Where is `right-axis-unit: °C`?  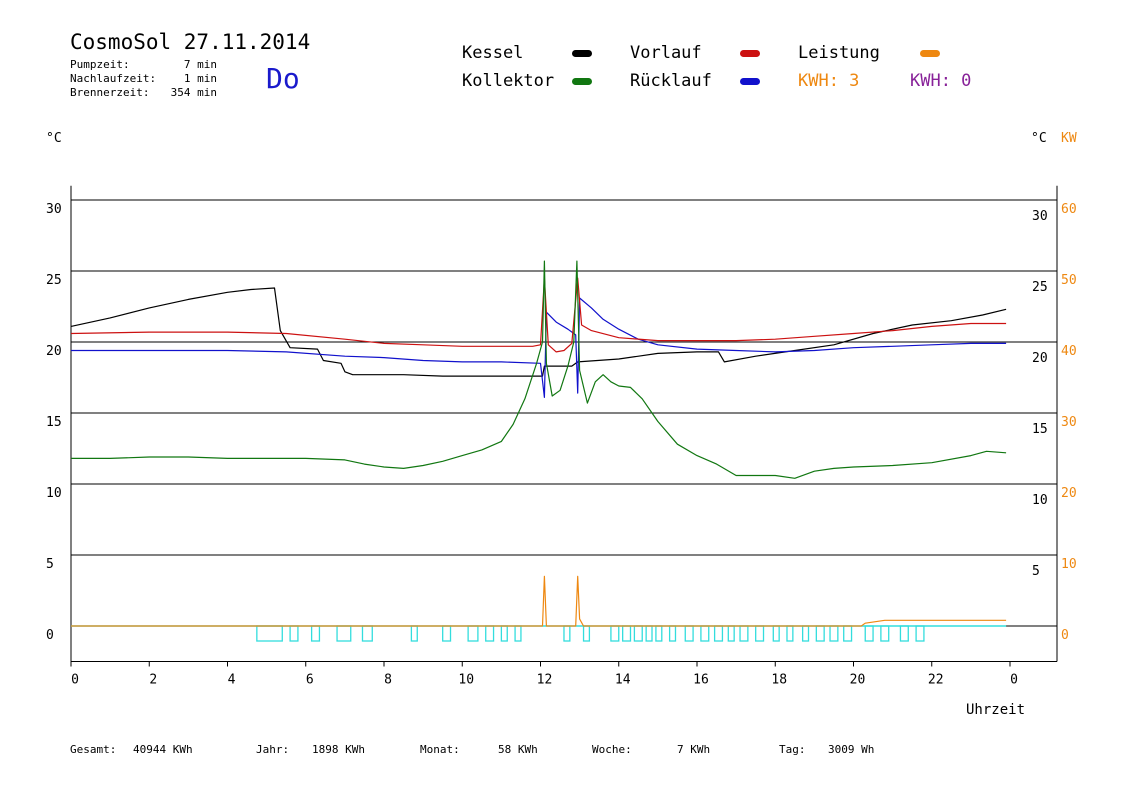
right-axis-unit: °C is located at coordinates (1039, 138).